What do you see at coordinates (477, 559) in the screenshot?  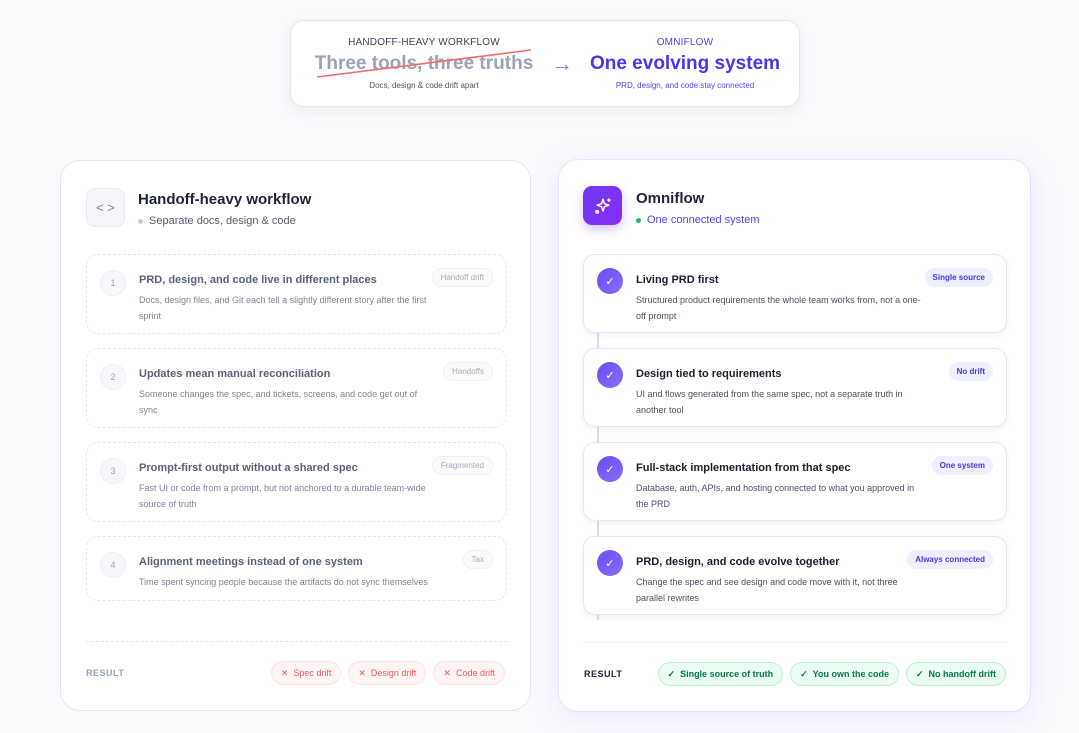 I see `item-tag: Tax` at bounding box center [477, 559].